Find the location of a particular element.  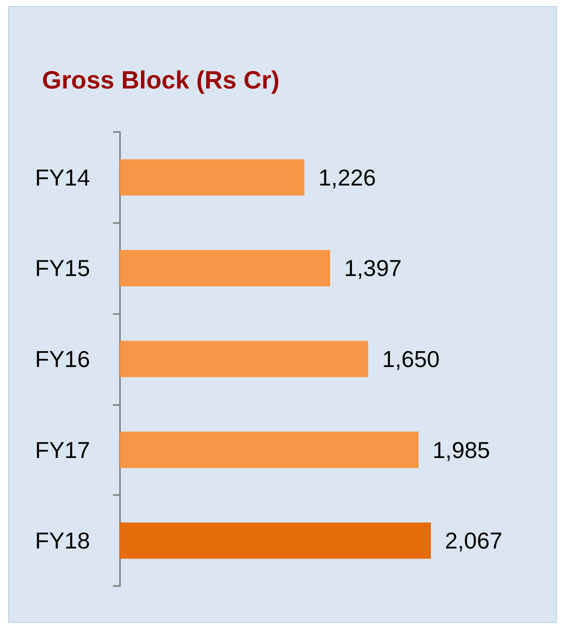

y-tick-label: FY18 is located at coordinates (62, 541).